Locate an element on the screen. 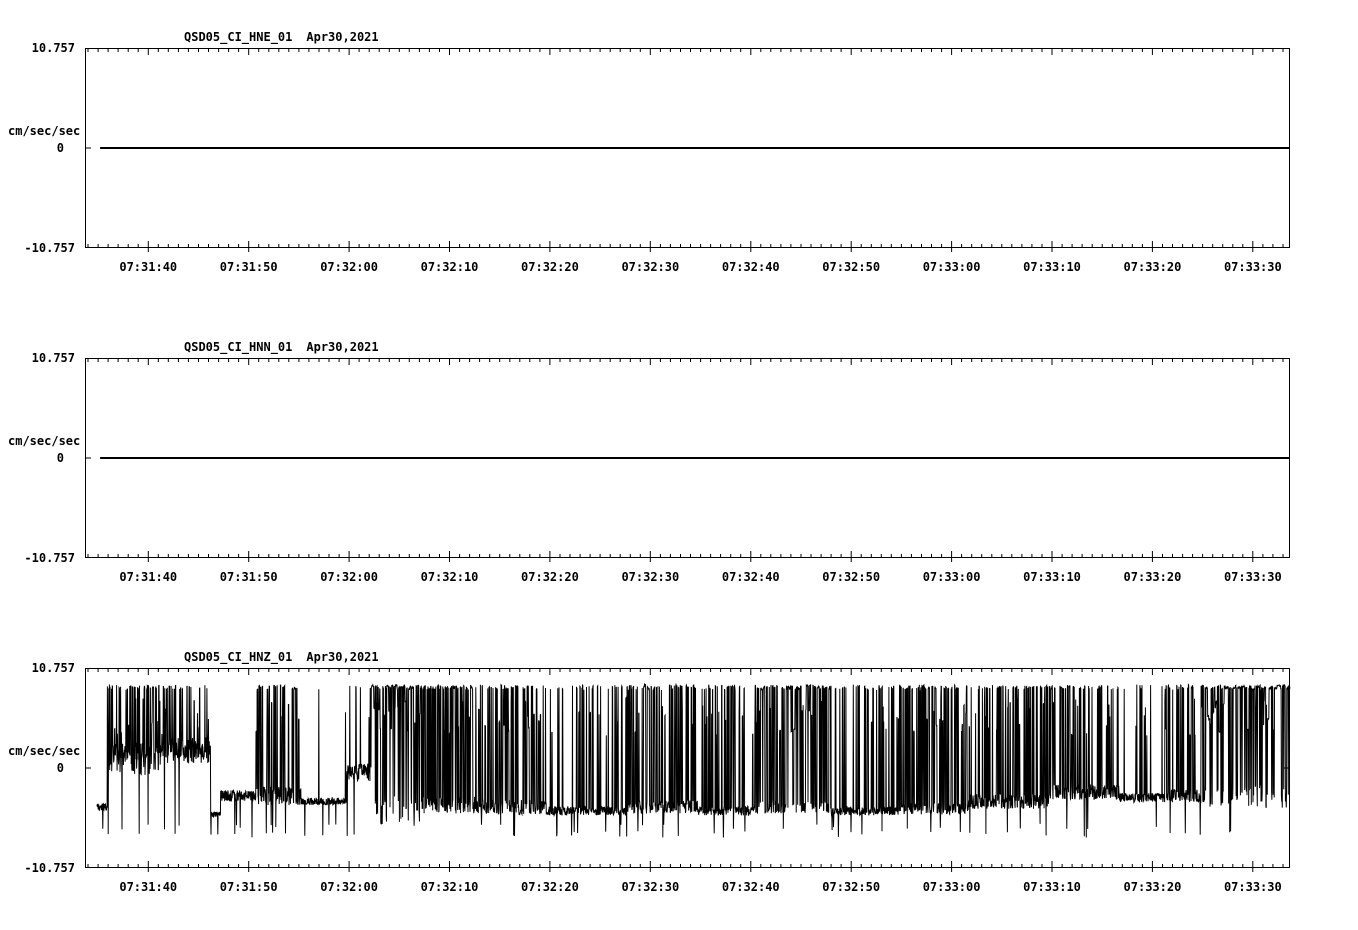 Image resolution: width=1358 pixels, height=930 pixels. panel-title: QSD05_CI_HNZ_01 Apr30,2021 is located at coordinates (281, 657).